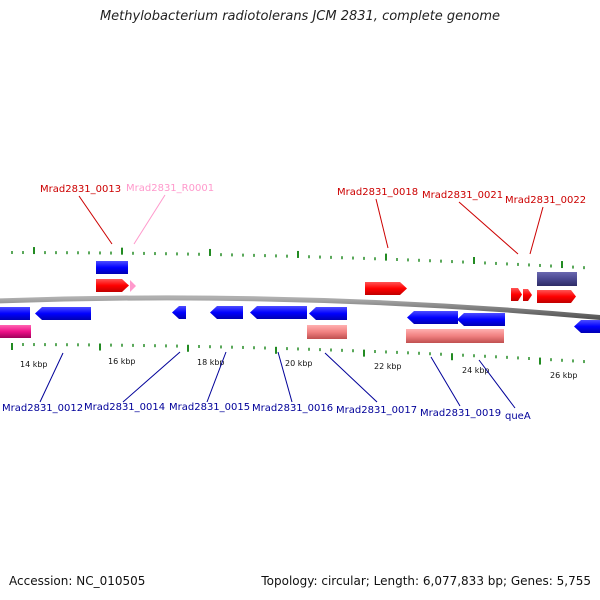  Describe the element at coordinates (34, 364) in the screenshot. I see `scale-label-14kbp: 14 kbp` at that location.